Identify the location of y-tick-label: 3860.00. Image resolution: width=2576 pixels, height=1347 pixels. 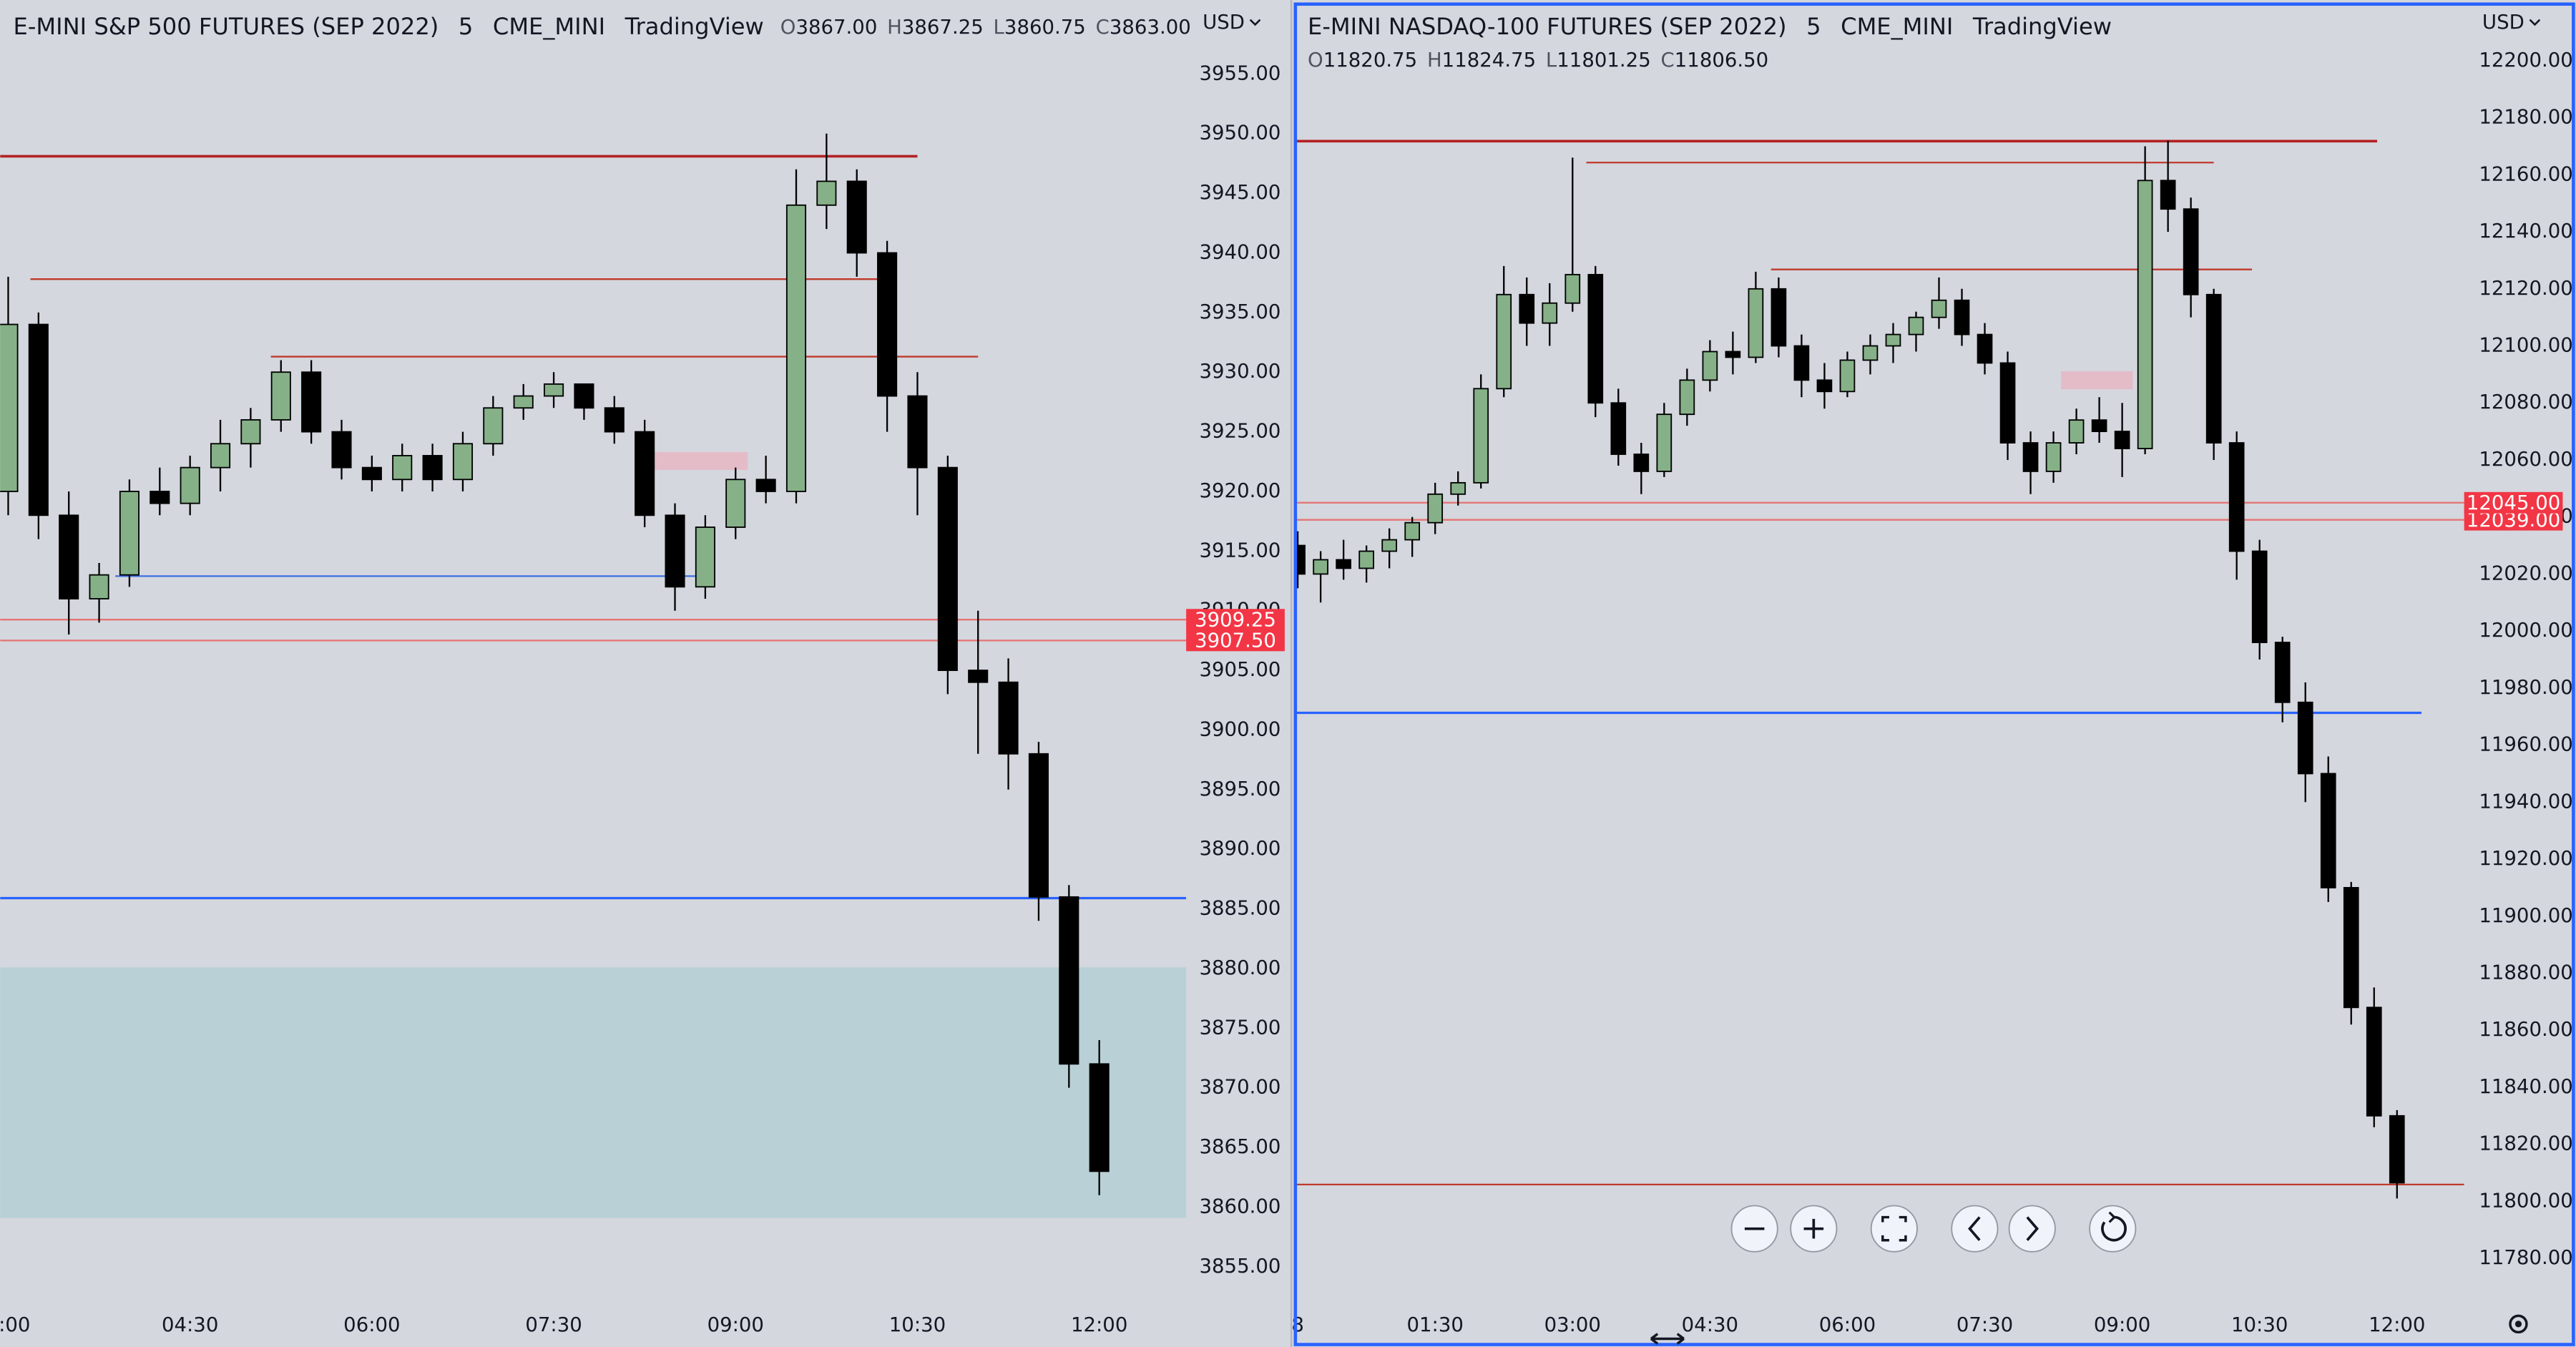
(1239, 1206).